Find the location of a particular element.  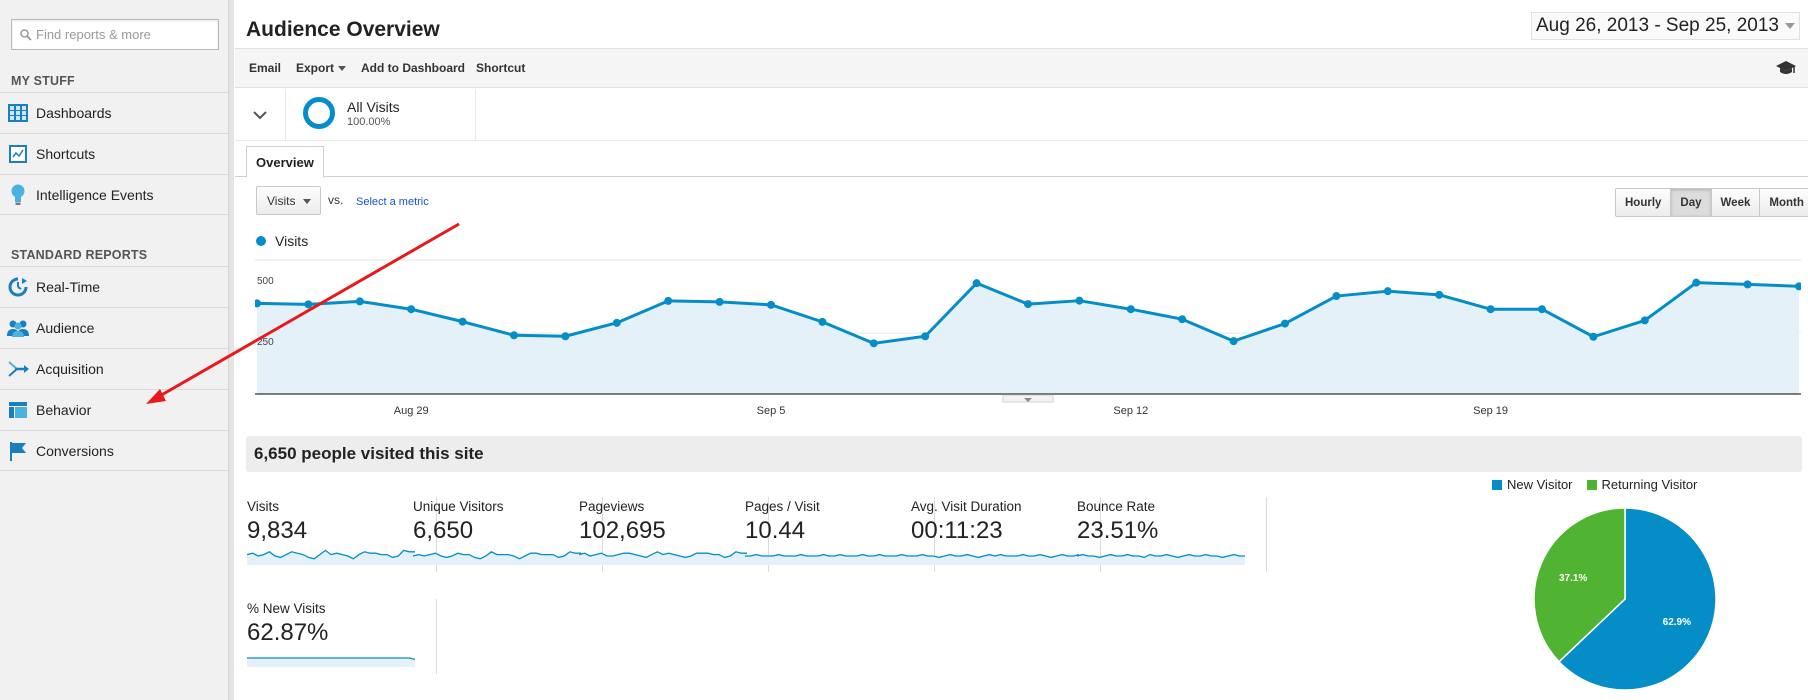

pie-slice-label: 62.9% is located at coordinates (1677, 622).